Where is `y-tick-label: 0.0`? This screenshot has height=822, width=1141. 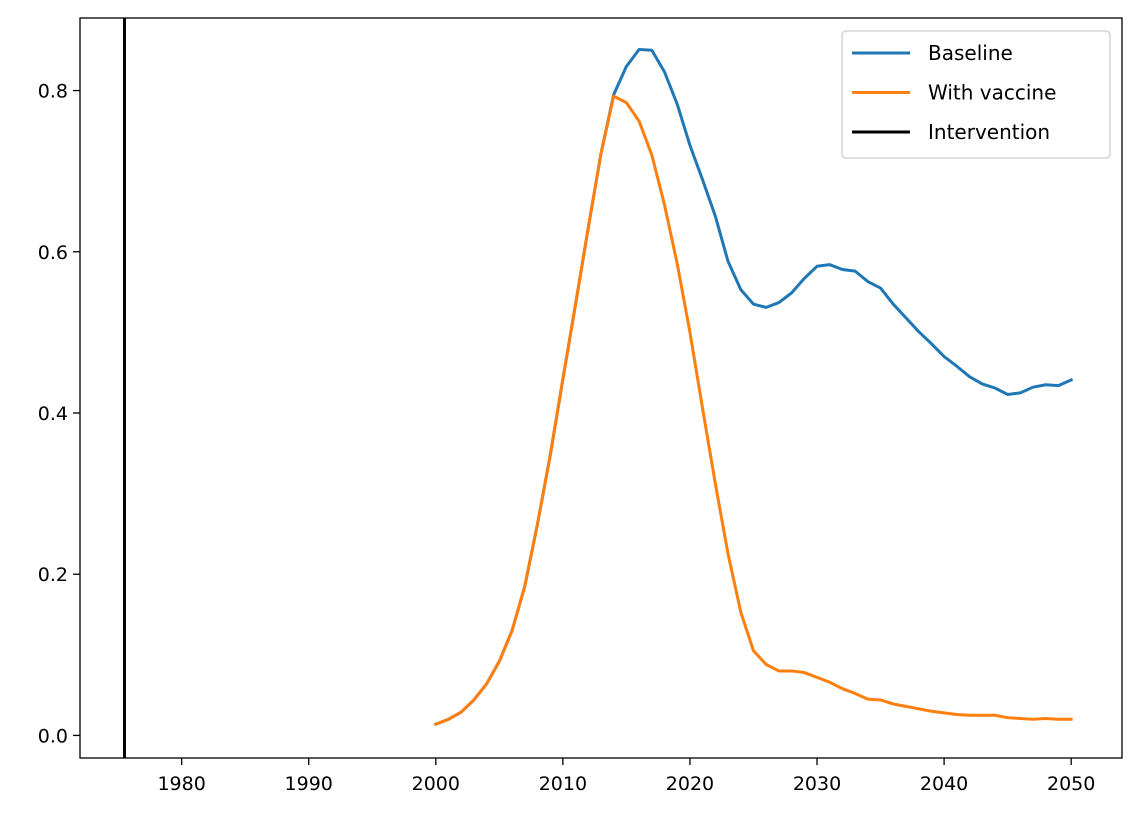
y-tick-label: 0.0 is located at coordinates (53, 736).